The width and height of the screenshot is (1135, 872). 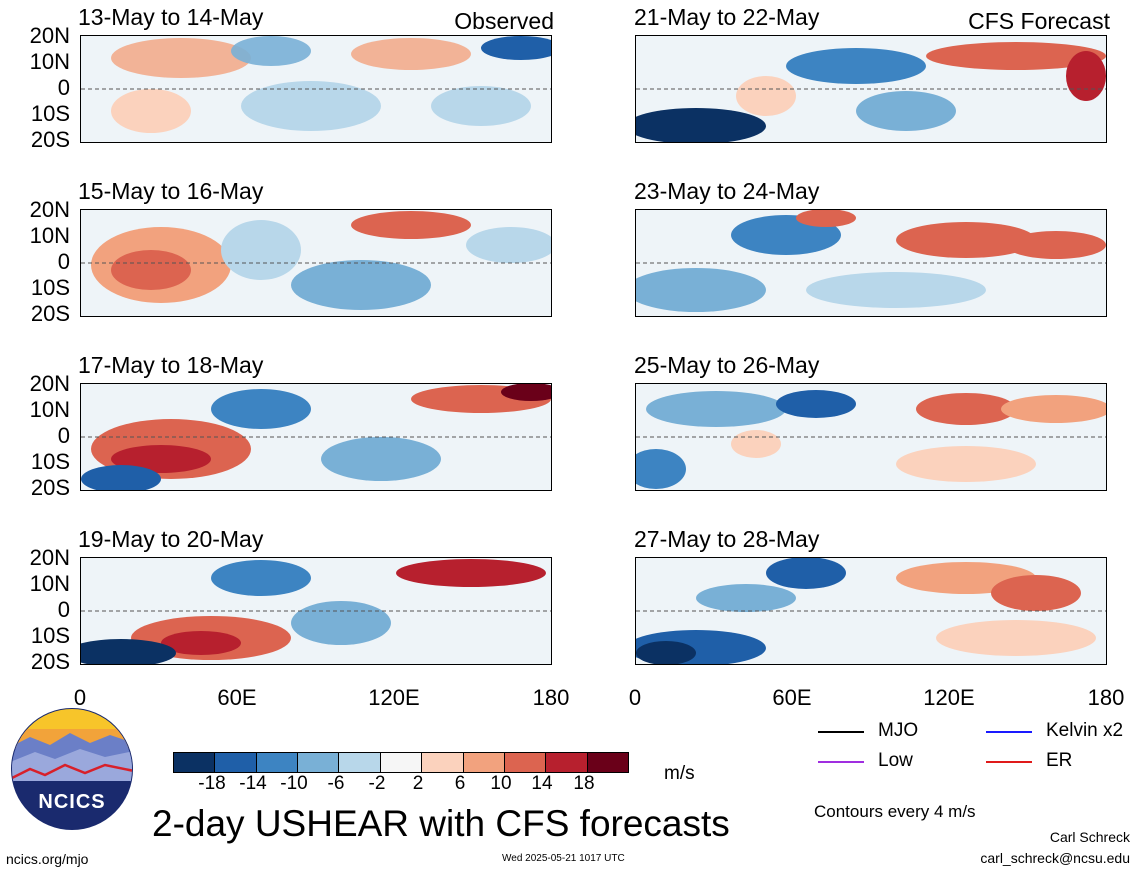 What do you see at coordinates (584, 783) in the screenshot?
I see `colorbar-tick-label: 18` at bounding box center [584, 783].